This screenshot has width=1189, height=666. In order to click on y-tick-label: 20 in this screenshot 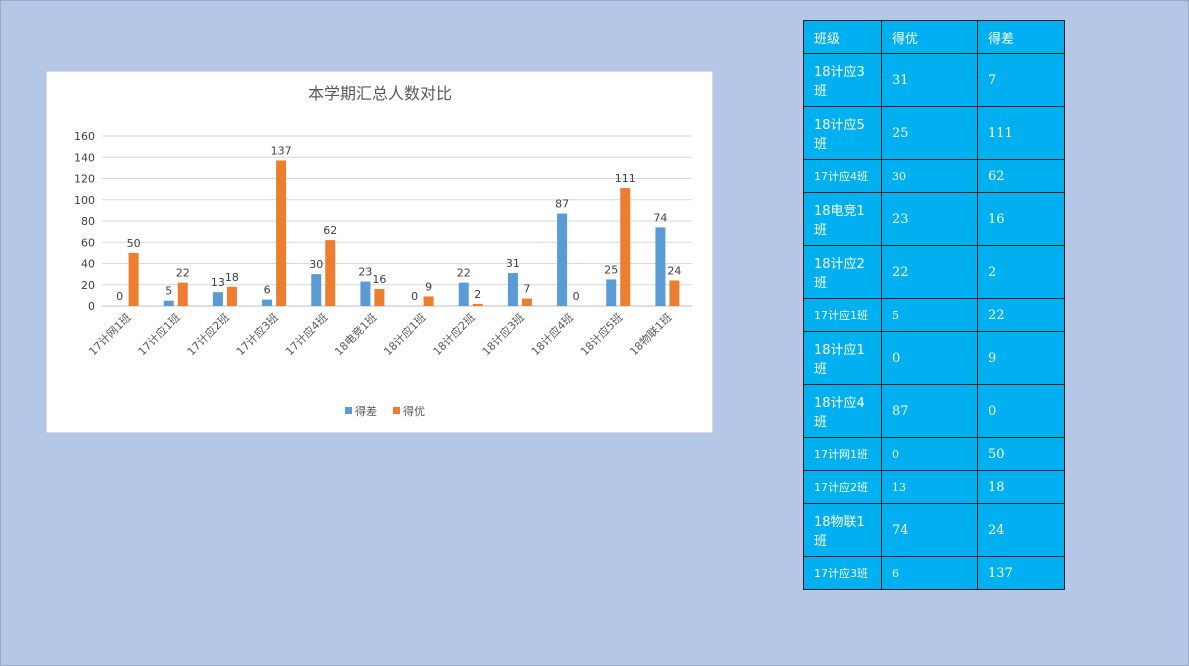, I will do `click(88, 285)`.